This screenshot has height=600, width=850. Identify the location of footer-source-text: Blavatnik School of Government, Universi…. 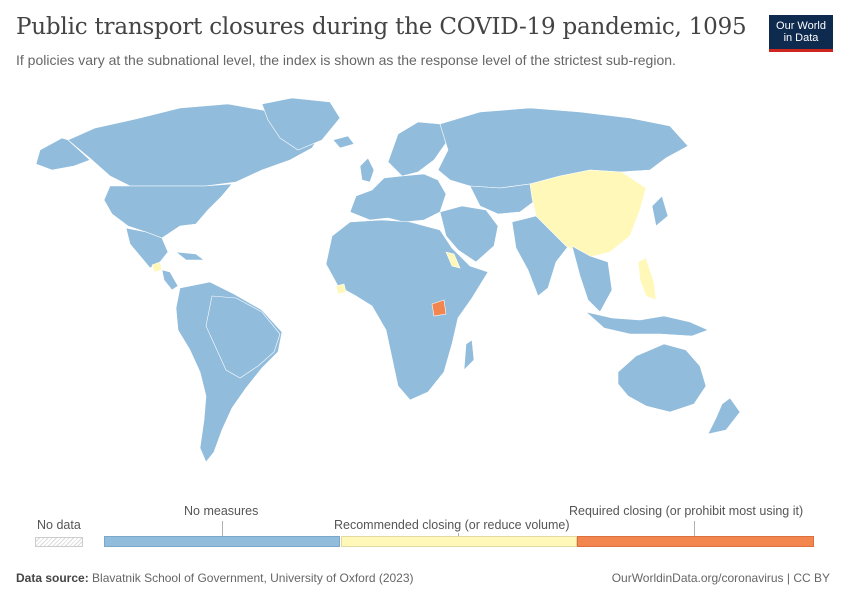
(253, 578).